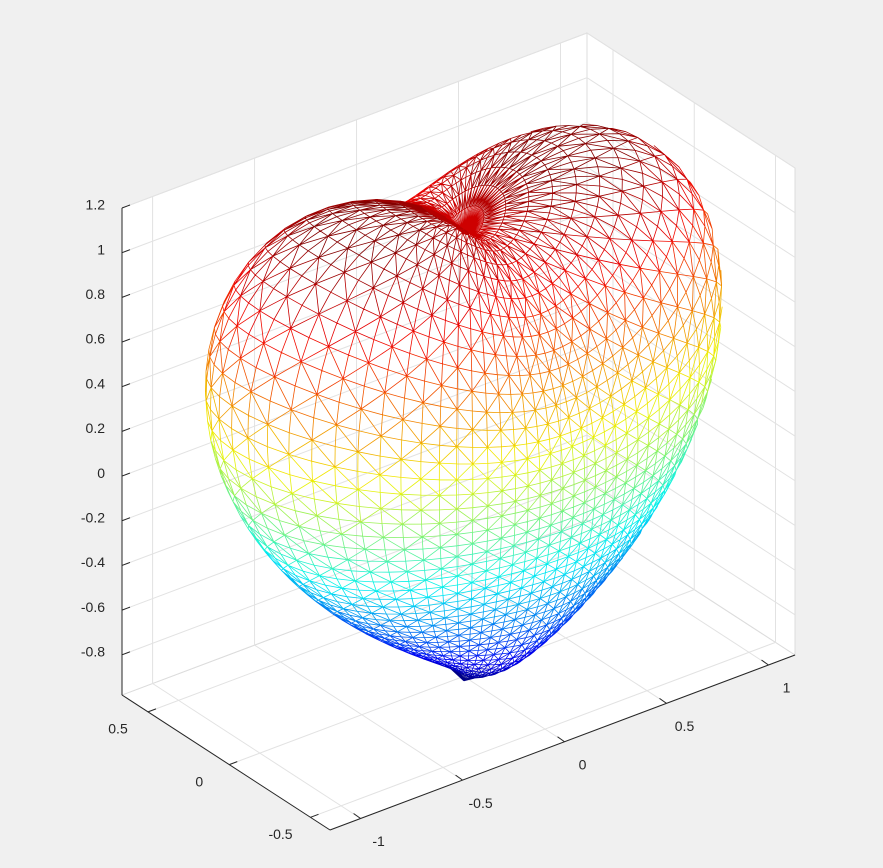  I want to click on x-tick-label: -0.5, so click(481, 803).